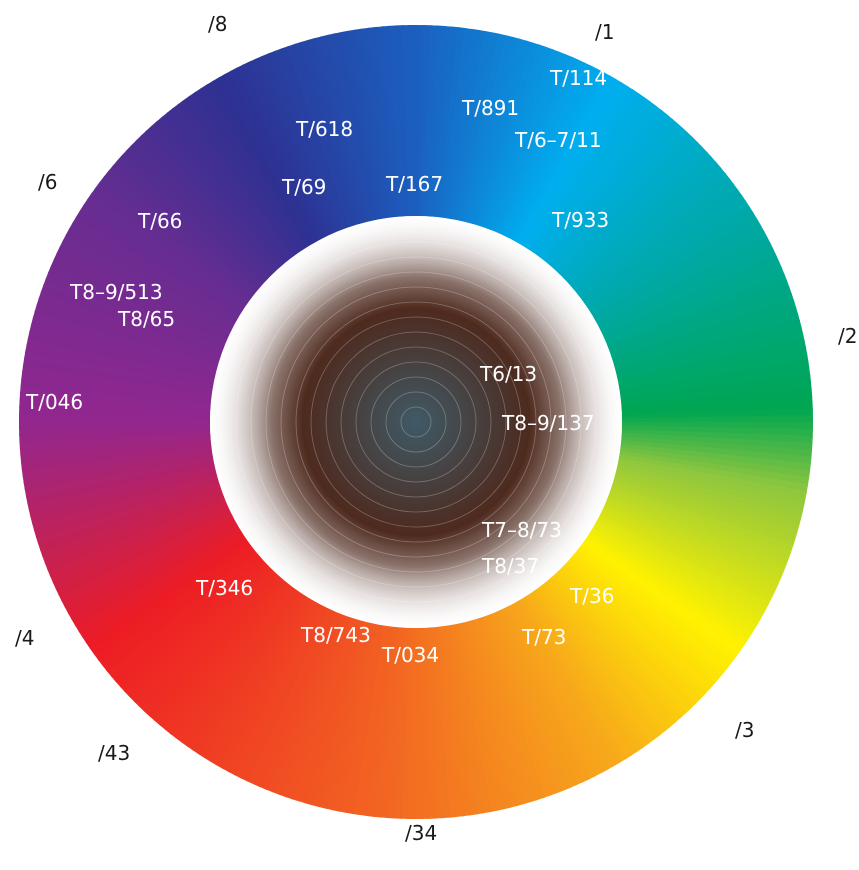 This screenshot has width=859, height=870. What do you see at coordinates (745, 730) in the screenshot?
I see `outer-label-3: /3` at bounding box center [745, 730].